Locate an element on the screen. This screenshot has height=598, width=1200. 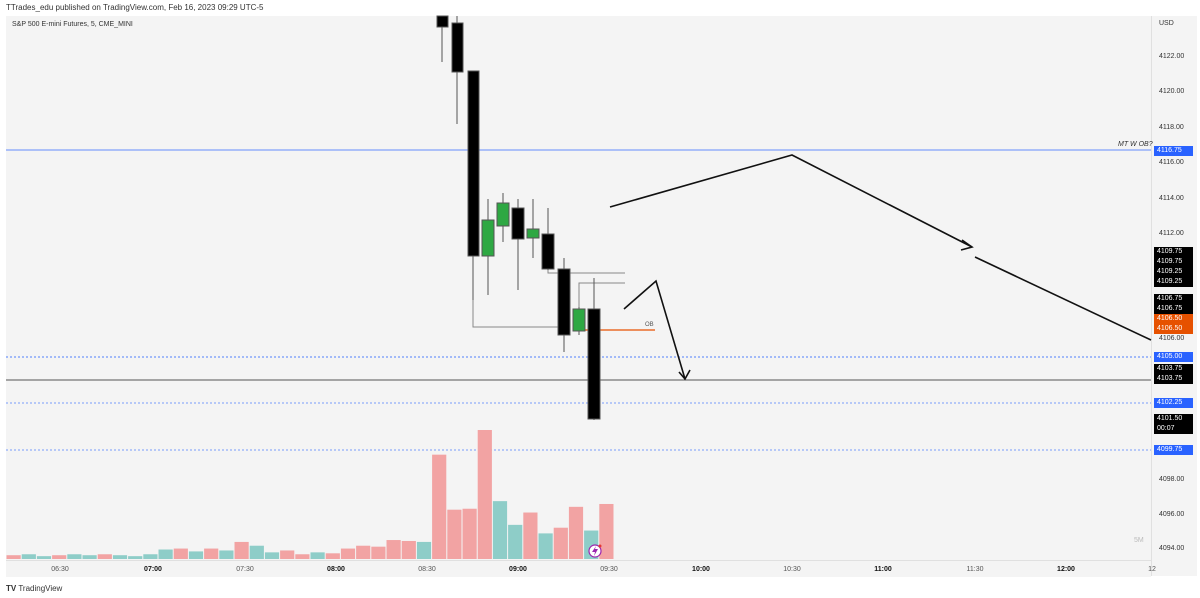
price-tick: 4120.00 is located at coordinates (1172, 91).